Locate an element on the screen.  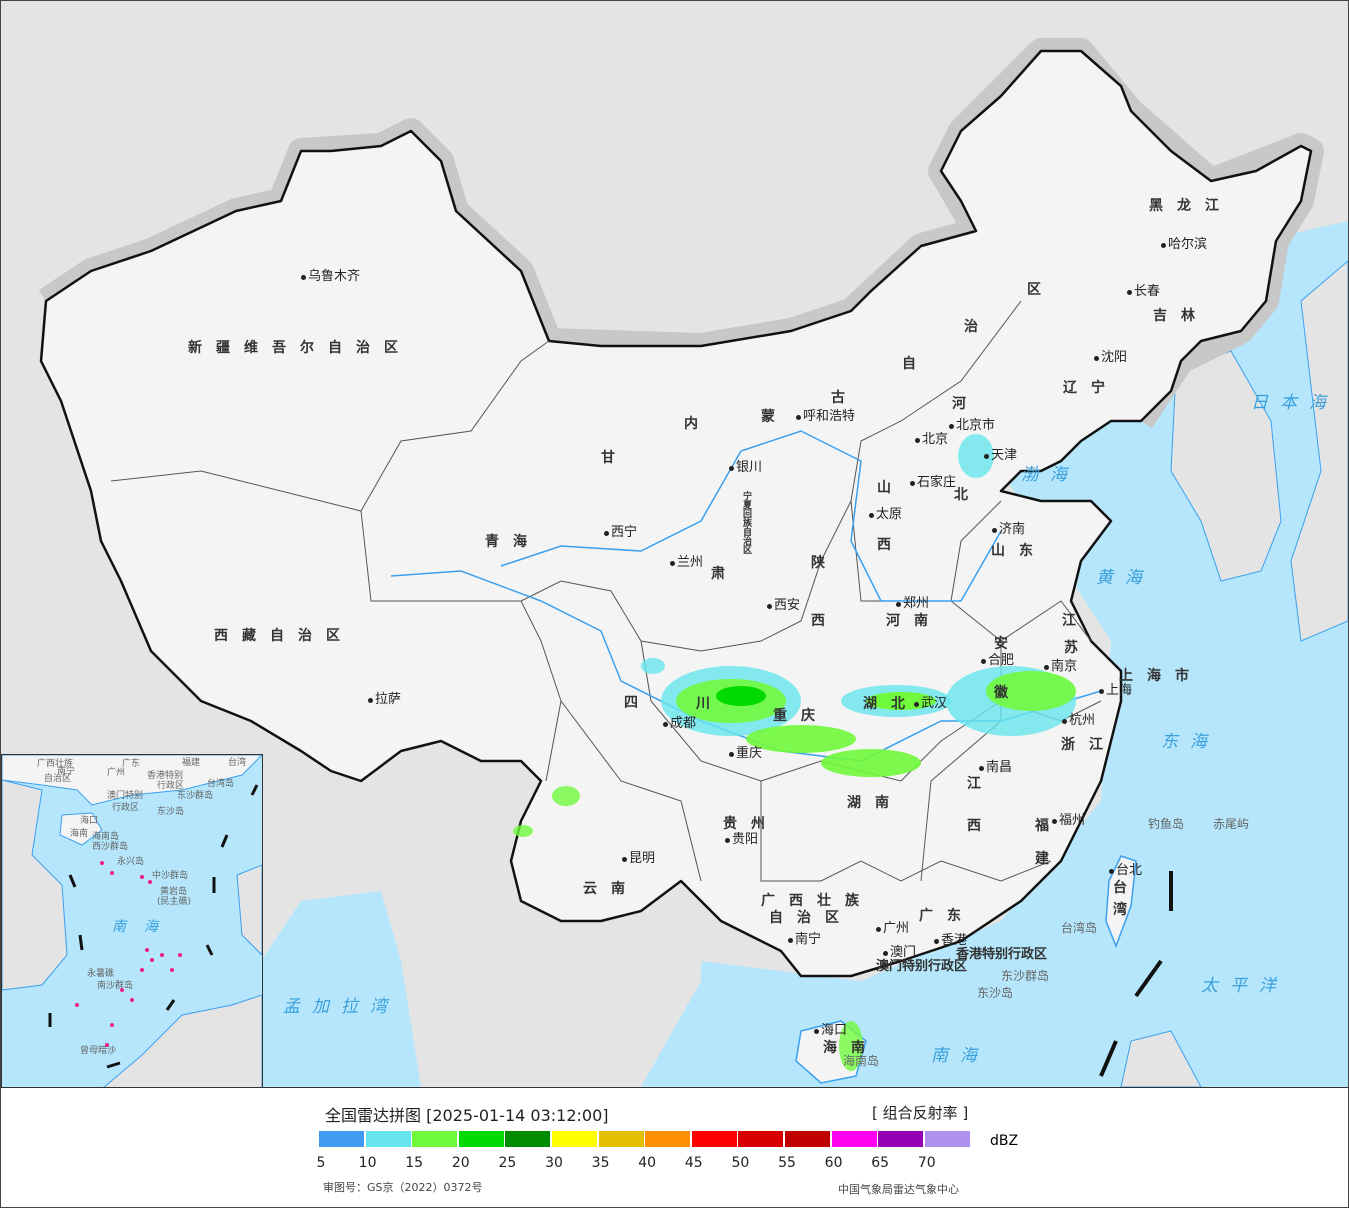
province-label: 台 is located at coordinates (1127, 888).